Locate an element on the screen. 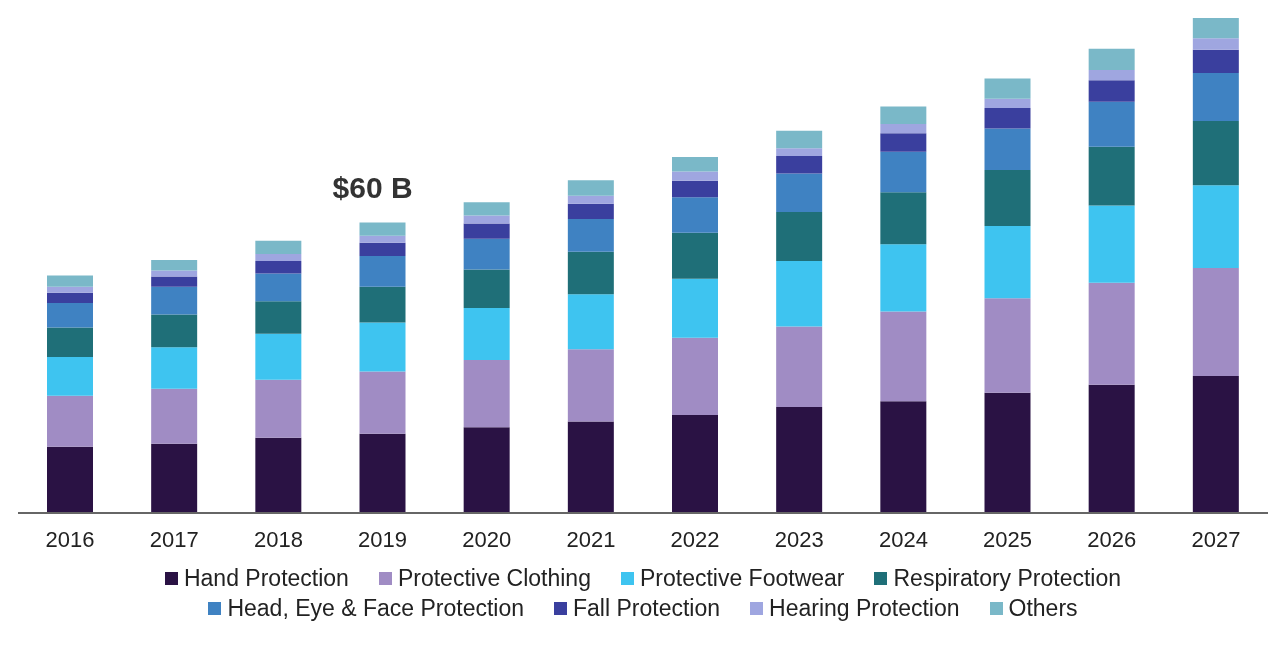 The image size is (1286, 652). x-tick-label: 2020 is located at coordinates (487, 539).